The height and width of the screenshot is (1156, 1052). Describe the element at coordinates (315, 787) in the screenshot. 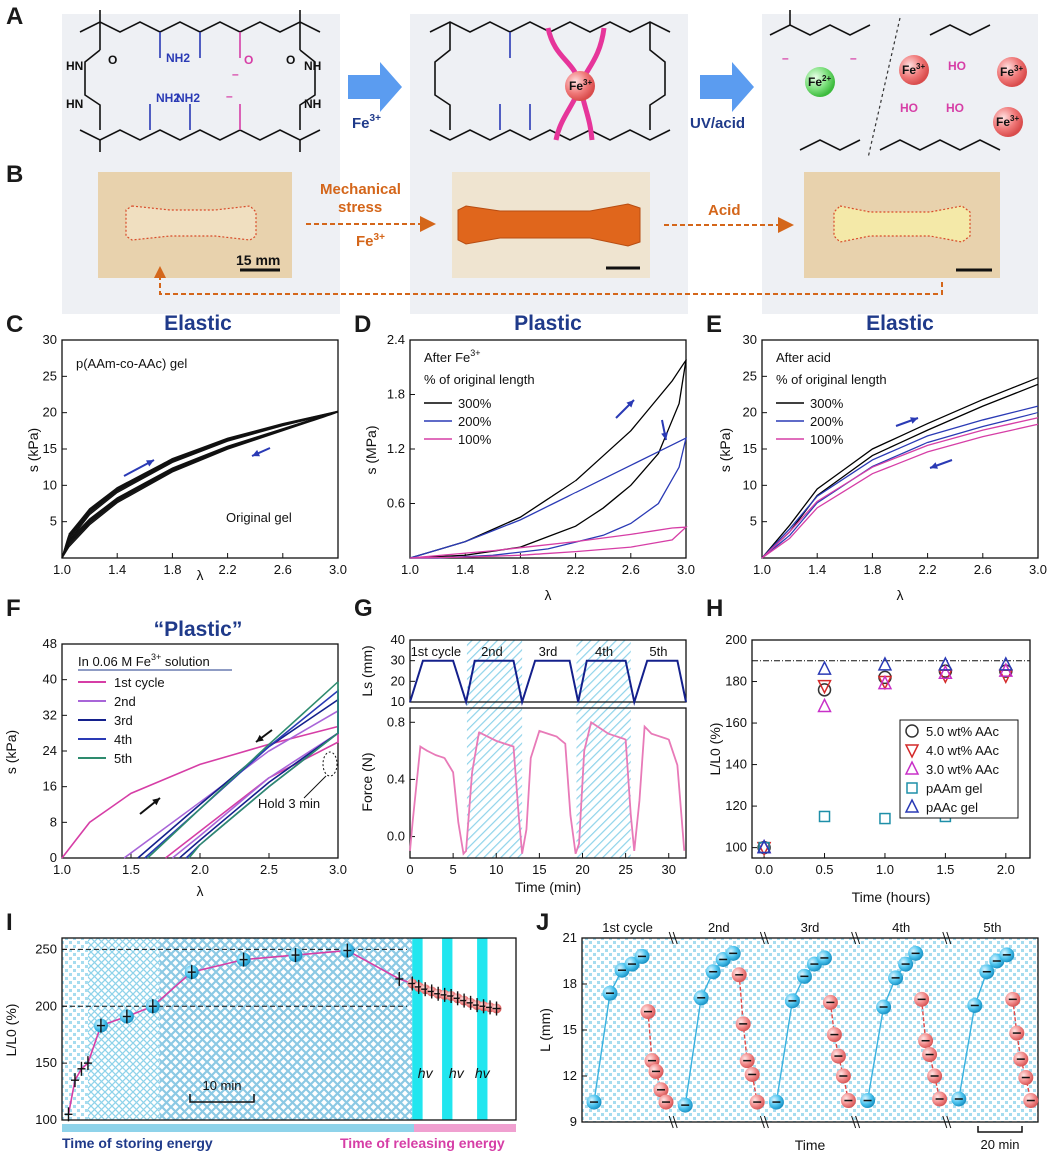

I see `f-hold-leader` at that location.